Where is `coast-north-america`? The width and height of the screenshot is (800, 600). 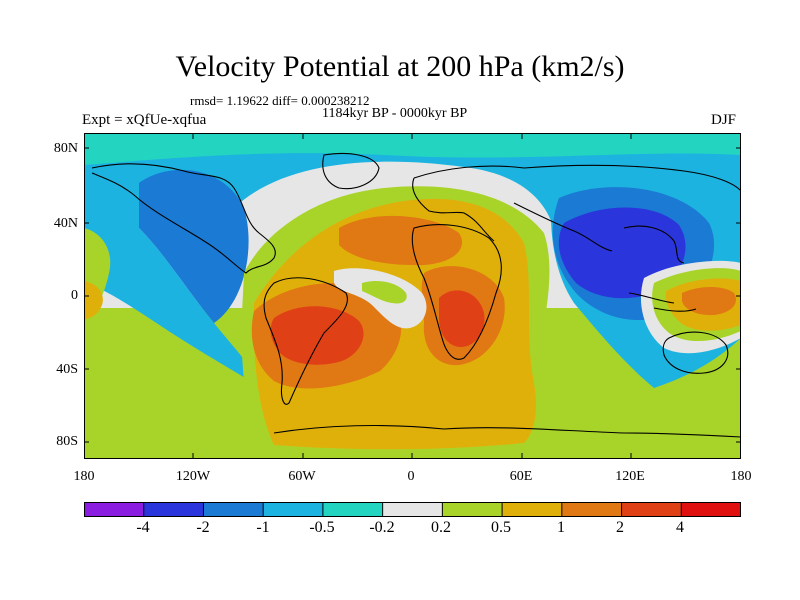
coast-north-america is located at coordinates (183, 218).